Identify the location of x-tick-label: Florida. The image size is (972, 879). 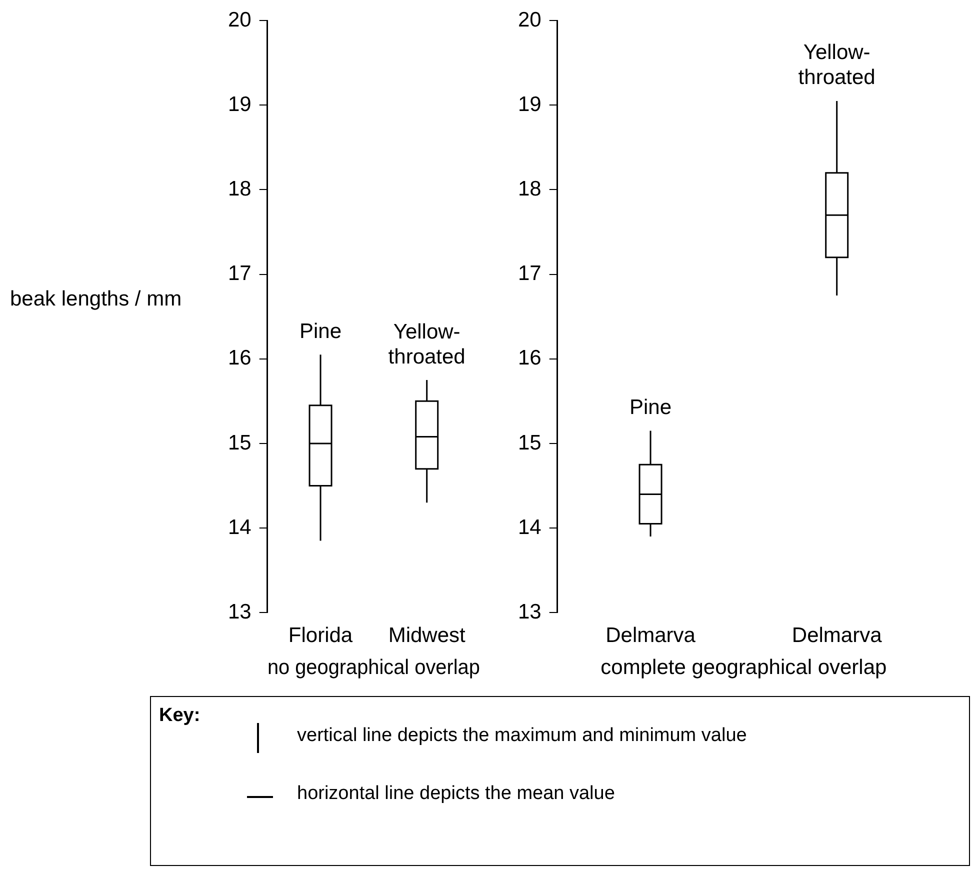
(320, 635).